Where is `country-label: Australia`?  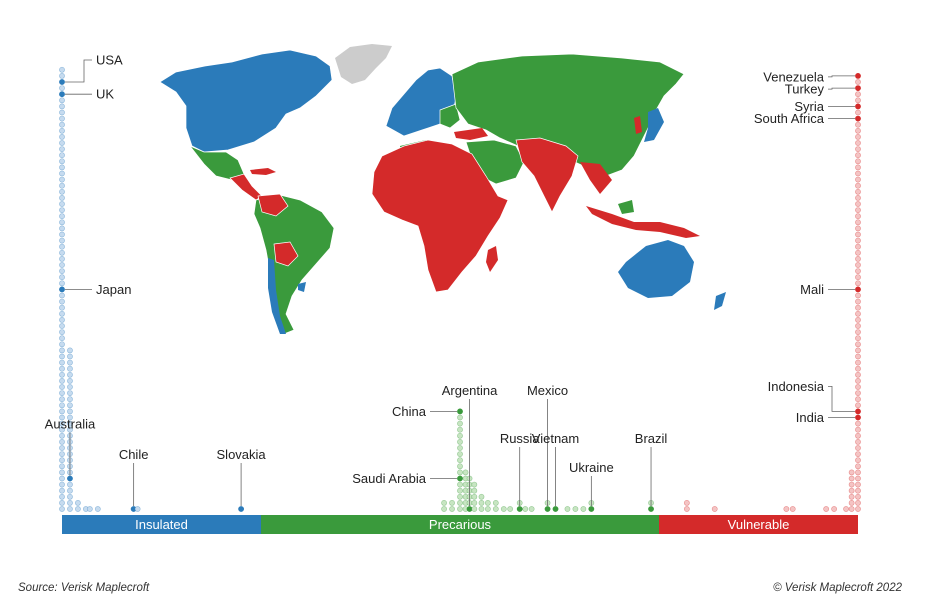
country-label: Australia is located at coordinates (70, 424).